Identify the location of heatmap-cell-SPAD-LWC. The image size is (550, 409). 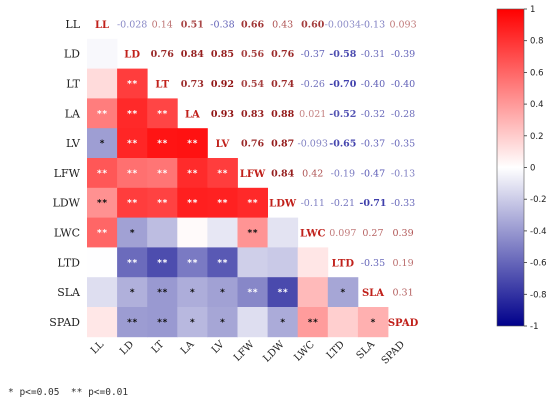
(313, 322).